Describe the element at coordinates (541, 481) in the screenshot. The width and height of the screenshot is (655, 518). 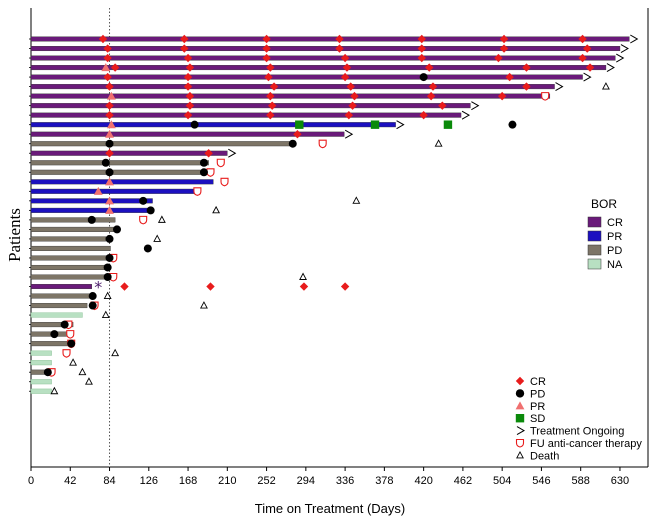
I see `x-tick-label: 546` at that location.